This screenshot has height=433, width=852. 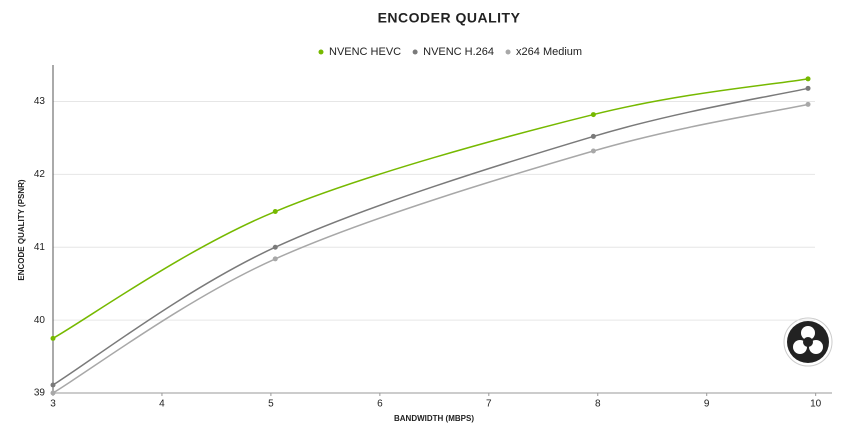 I want to click on x-tick-label: 4, so click(x=162, y=404).